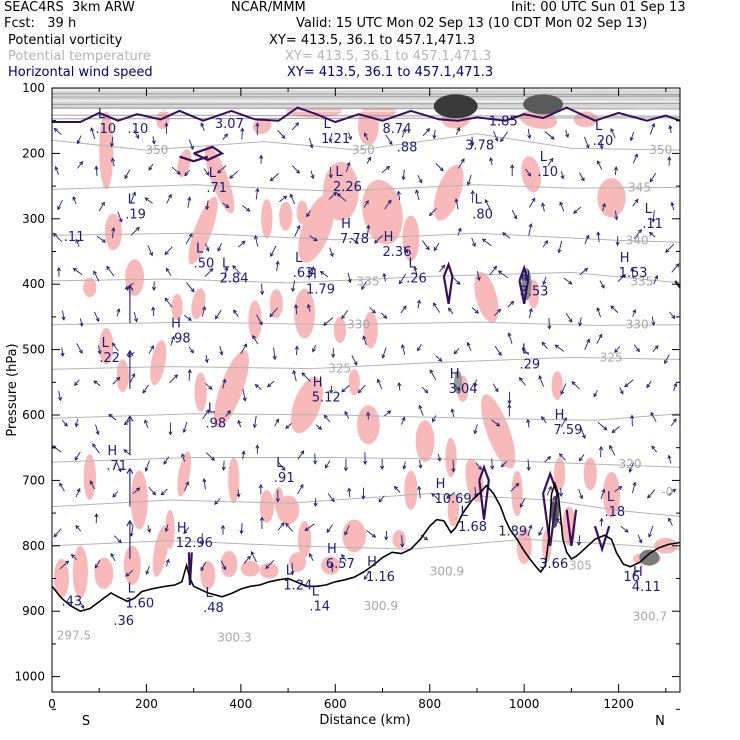  Describe the element at coordinates (347, 187) in the screenshot. I see `pv-extremum-value: 2.26` at that location.